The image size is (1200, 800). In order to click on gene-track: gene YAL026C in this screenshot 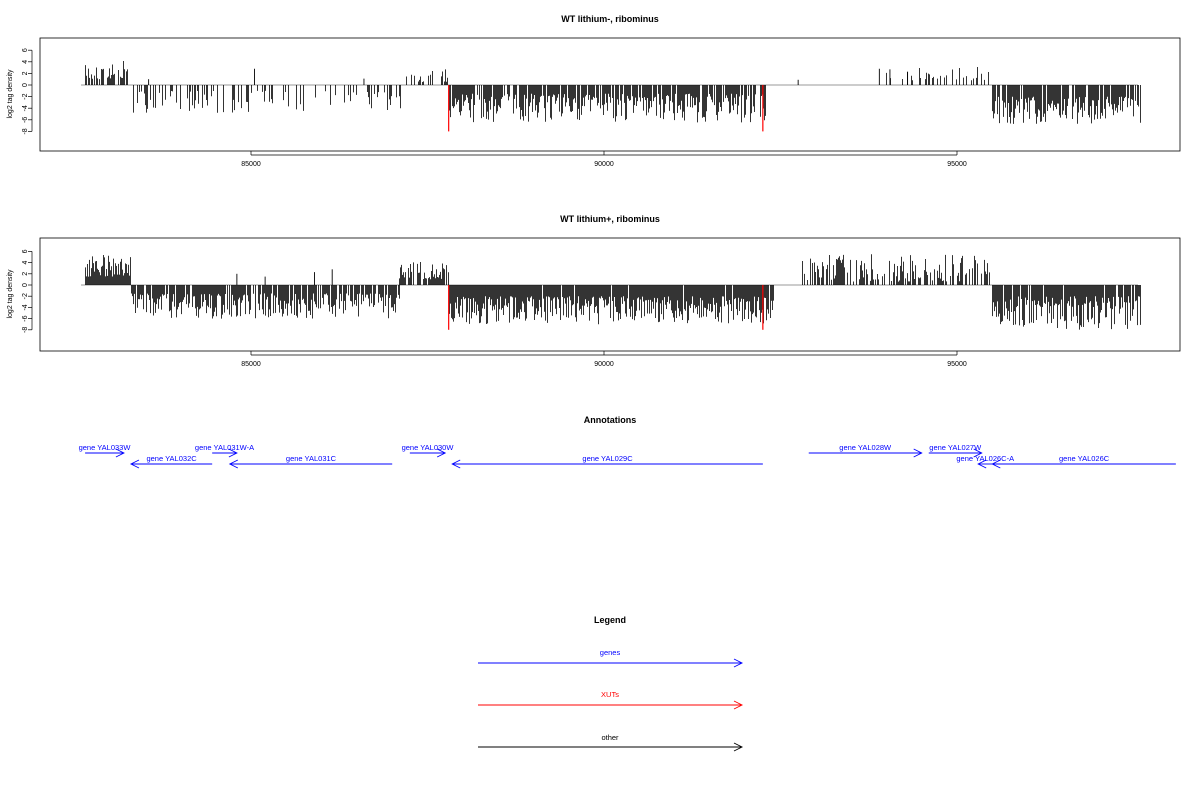, I will do `click(1083, 461)`.